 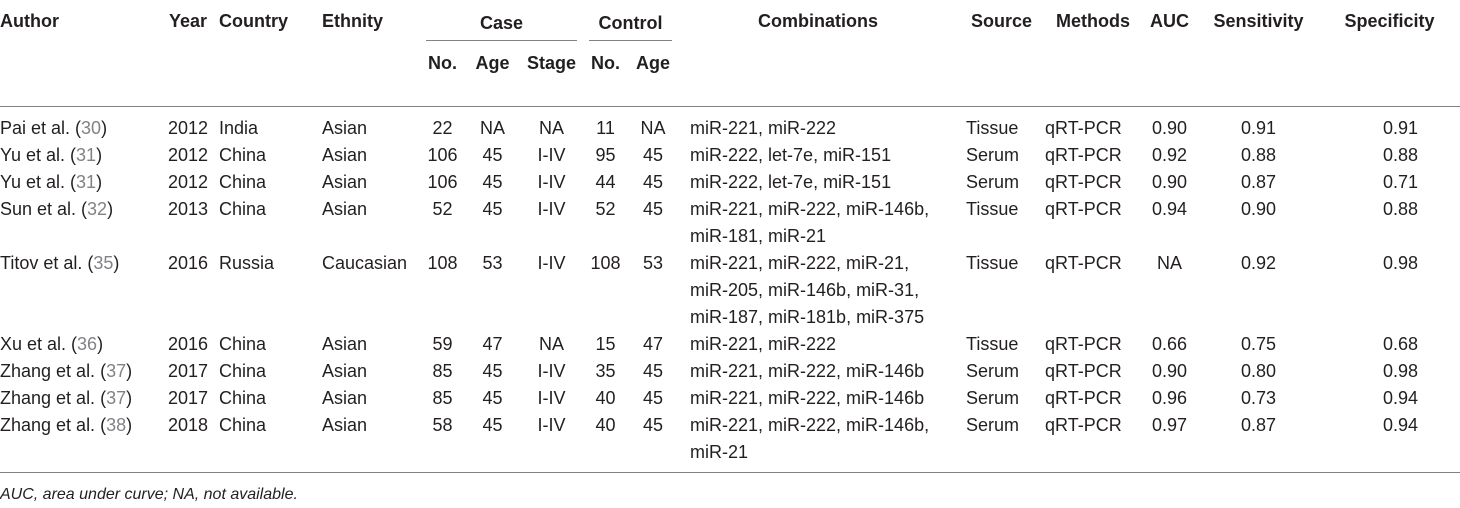 I want to click on reference-link: 35, so click(x=103, y=263).